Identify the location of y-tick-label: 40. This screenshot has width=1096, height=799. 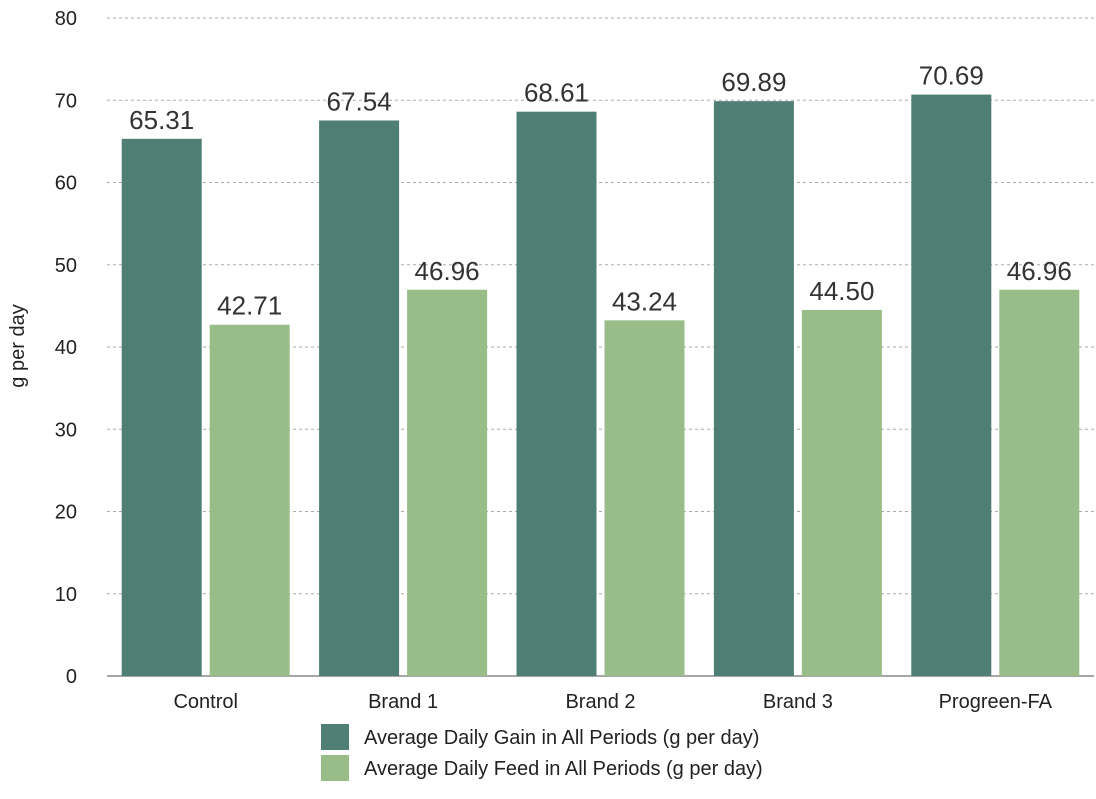
(66, 348).